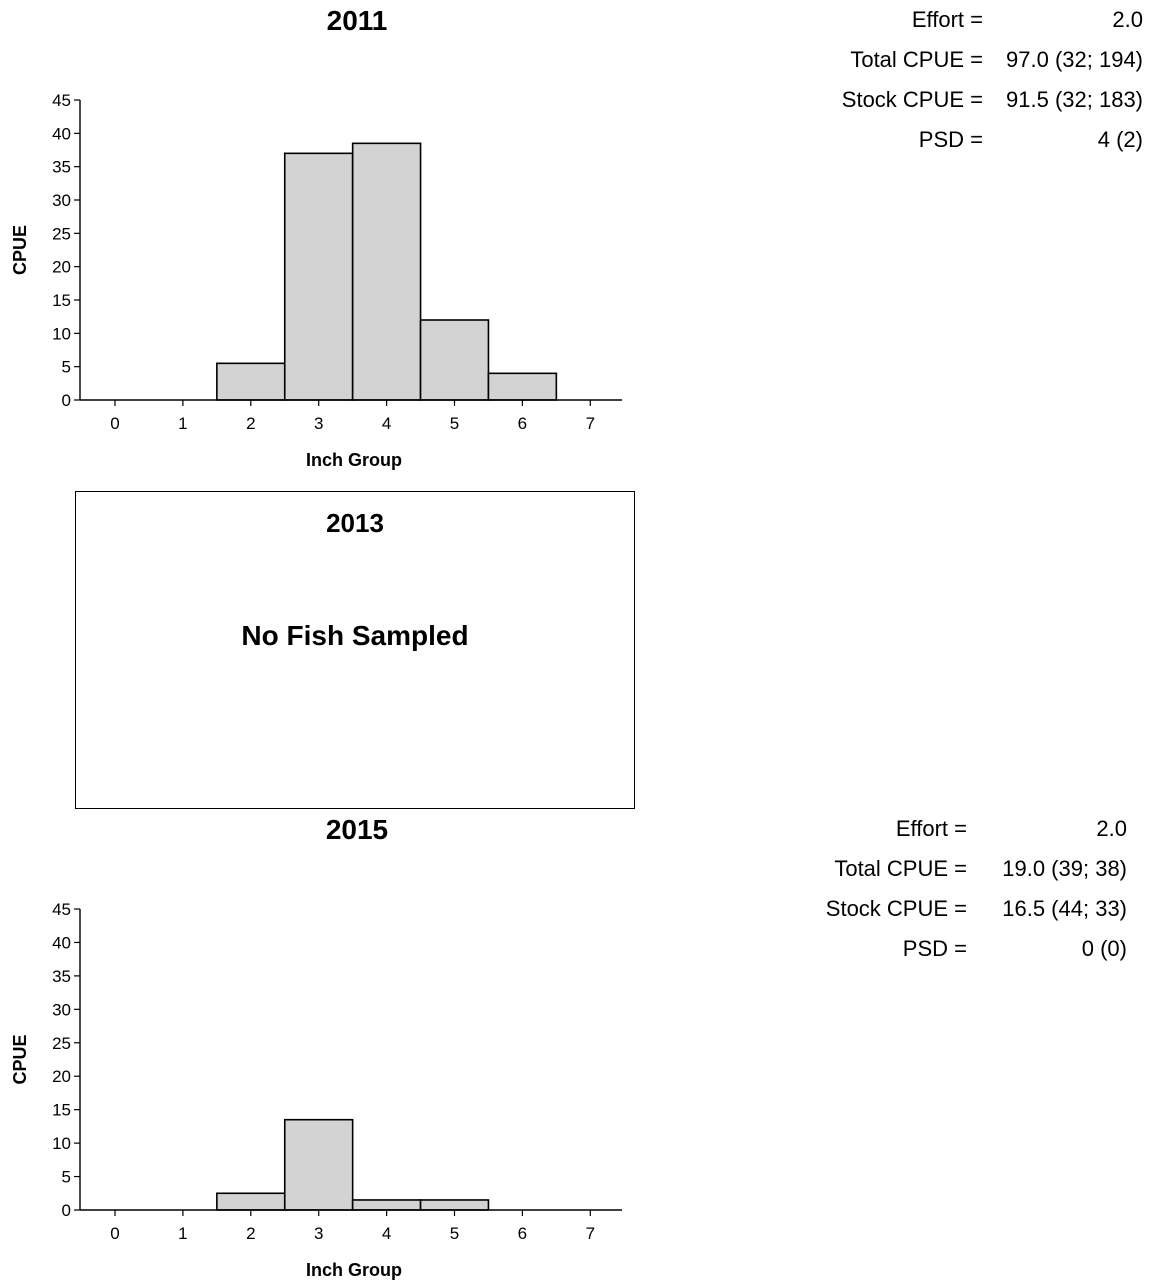 The height and width of the screenshot is (1281, 1151). I want to click on stat-row-stock-cpue: Stock CPUE = 91.5 (32; 183), so click(956, 100).